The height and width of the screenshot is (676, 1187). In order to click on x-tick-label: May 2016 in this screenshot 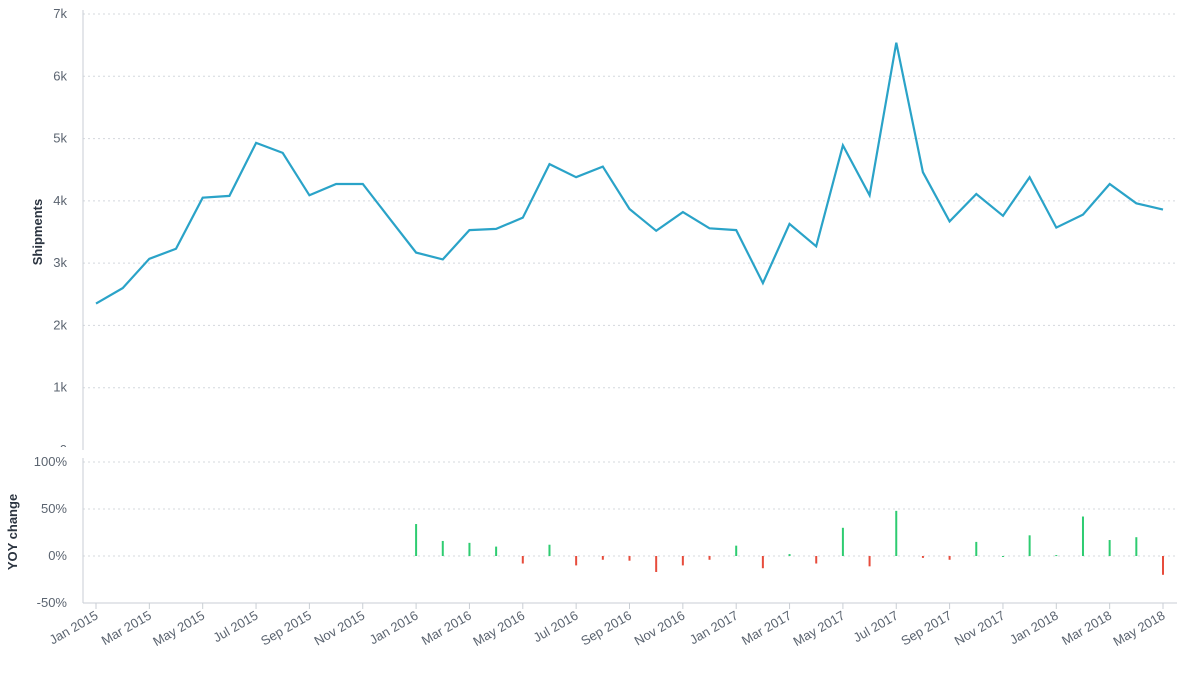, I will do `click(498, 629)`.